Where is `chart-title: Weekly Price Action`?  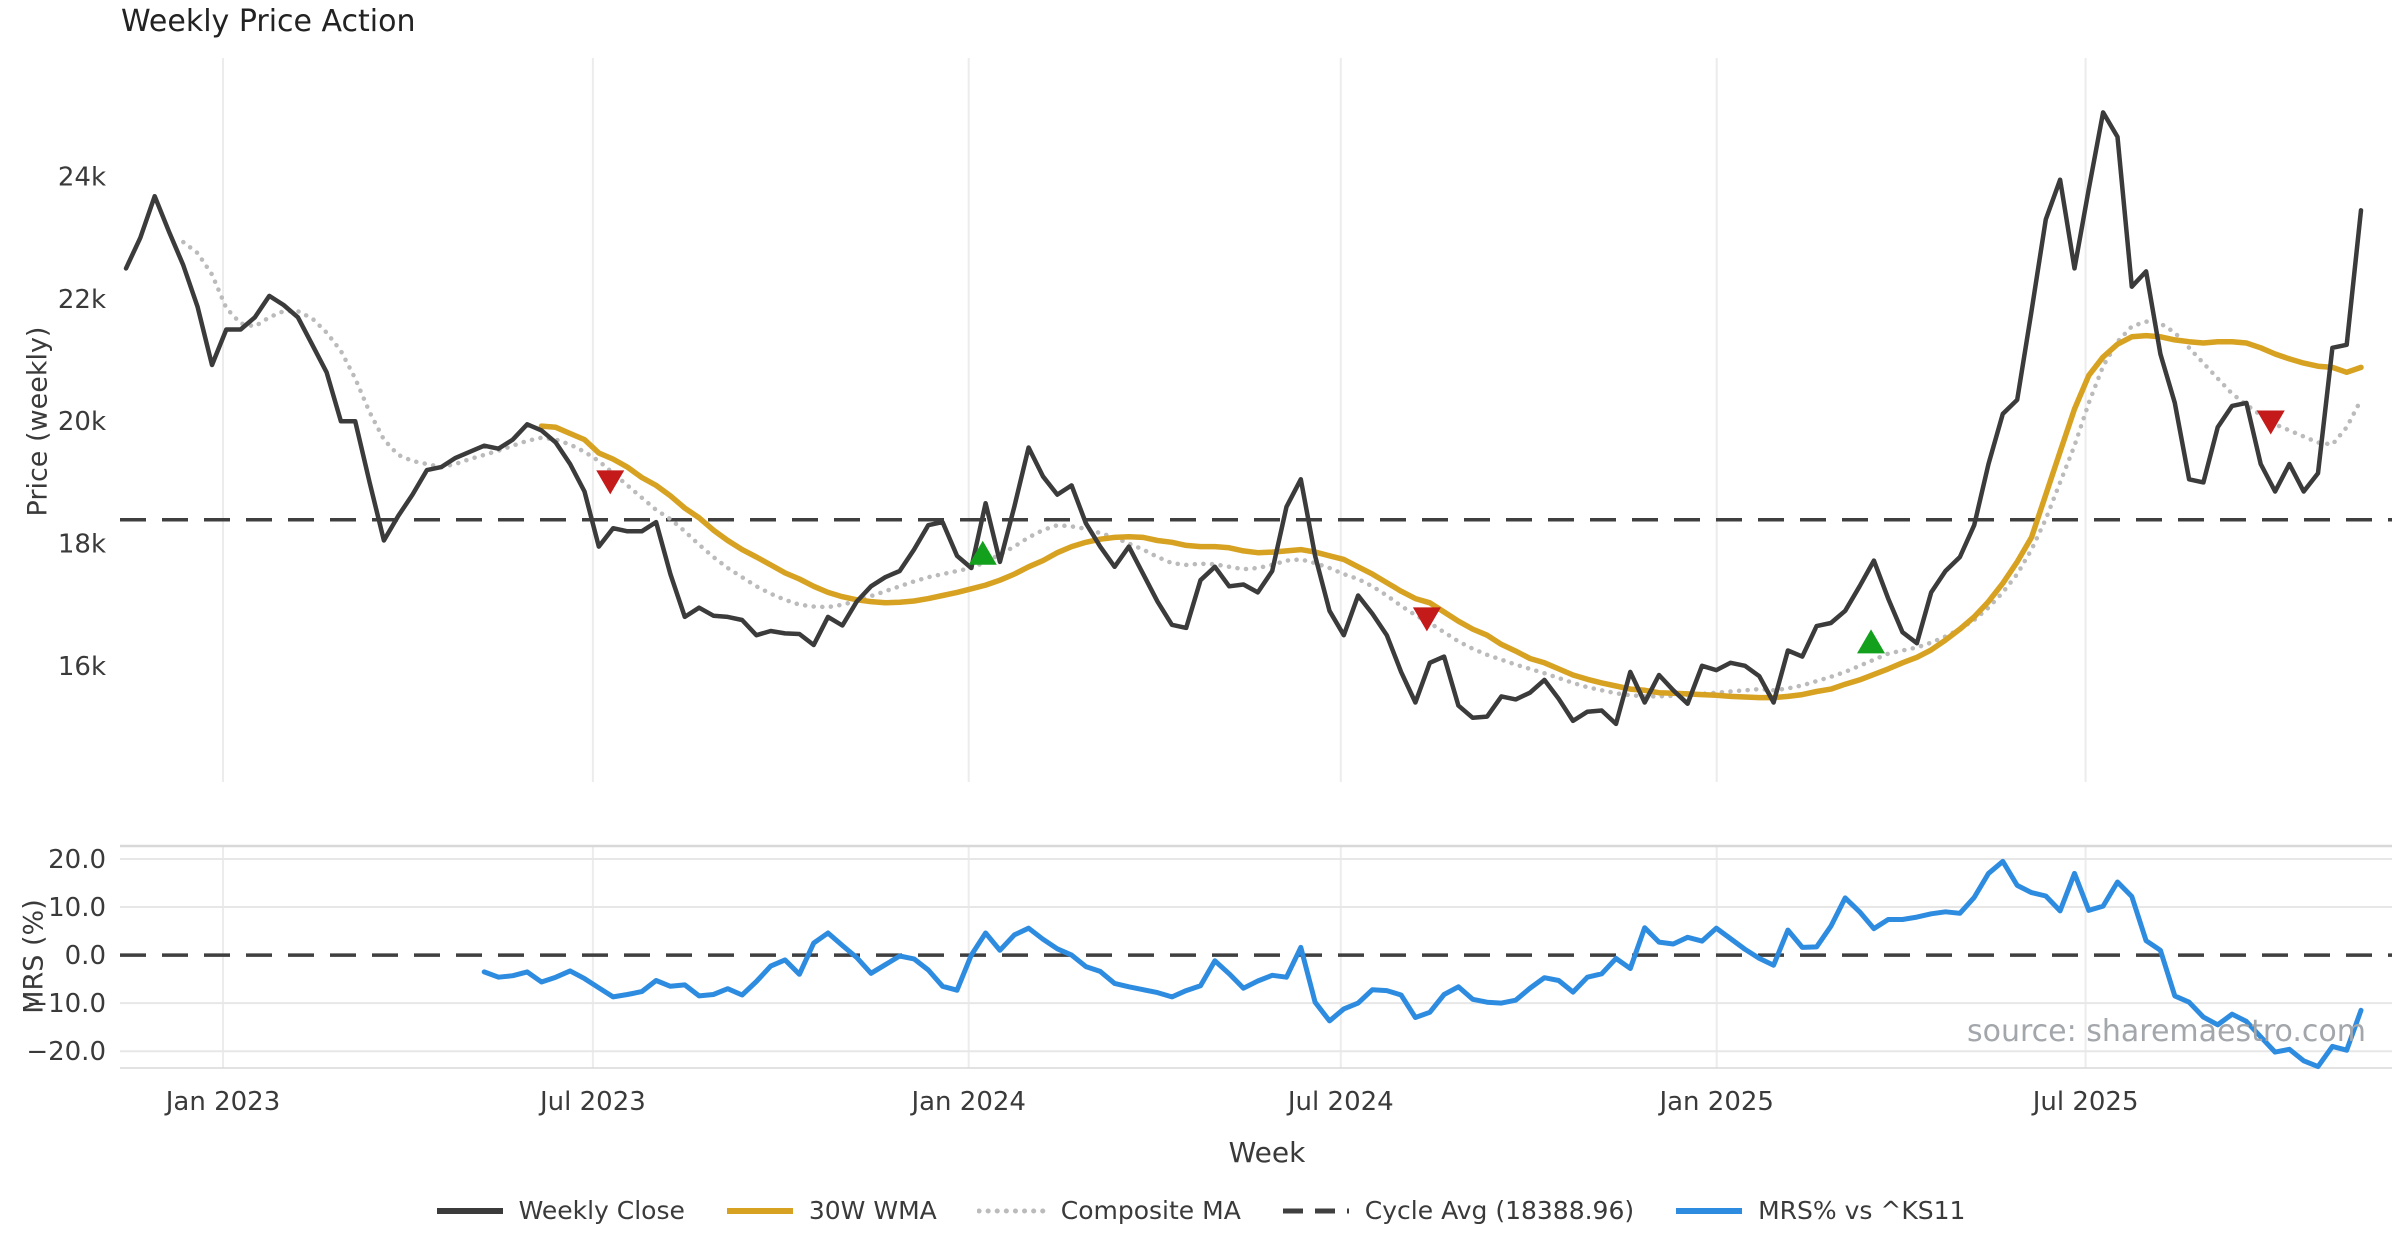
chart-title: Weekly Price Action is located at coordinates (268, 21).